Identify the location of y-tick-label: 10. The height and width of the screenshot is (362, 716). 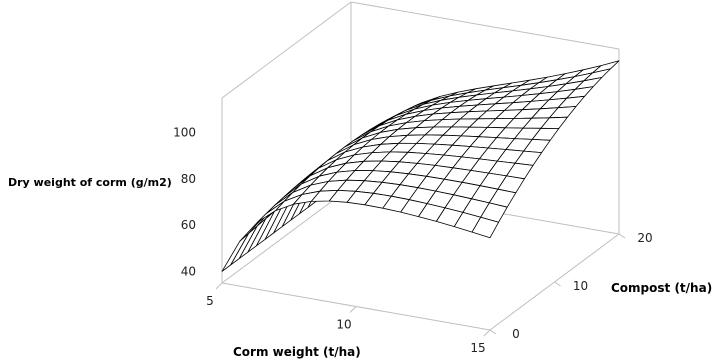
(580, 286).